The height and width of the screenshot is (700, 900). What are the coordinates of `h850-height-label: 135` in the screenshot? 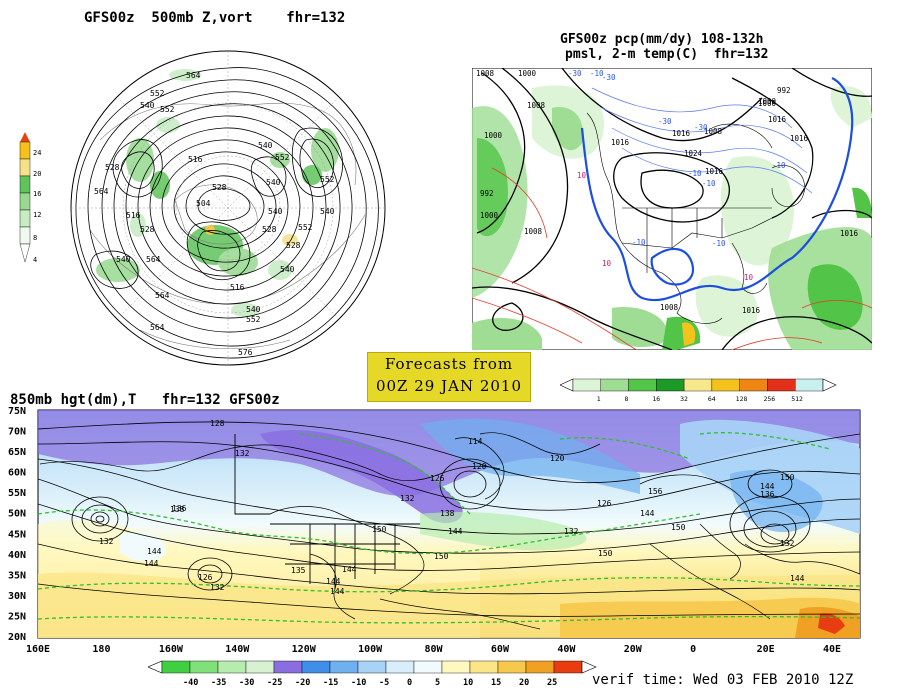 It's located at (298, 570).